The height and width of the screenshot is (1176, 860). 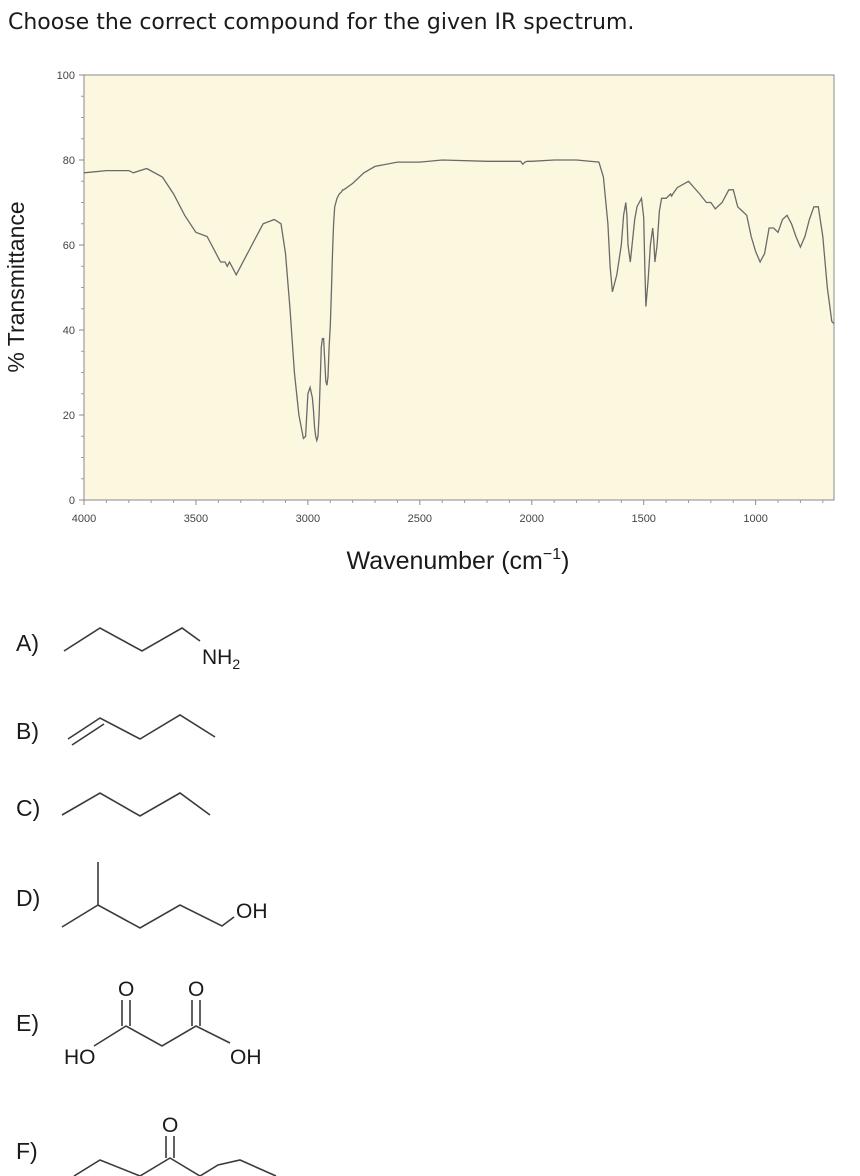 I want to click on x-tick-label-2500: 2500, so click(x=420, y=519).